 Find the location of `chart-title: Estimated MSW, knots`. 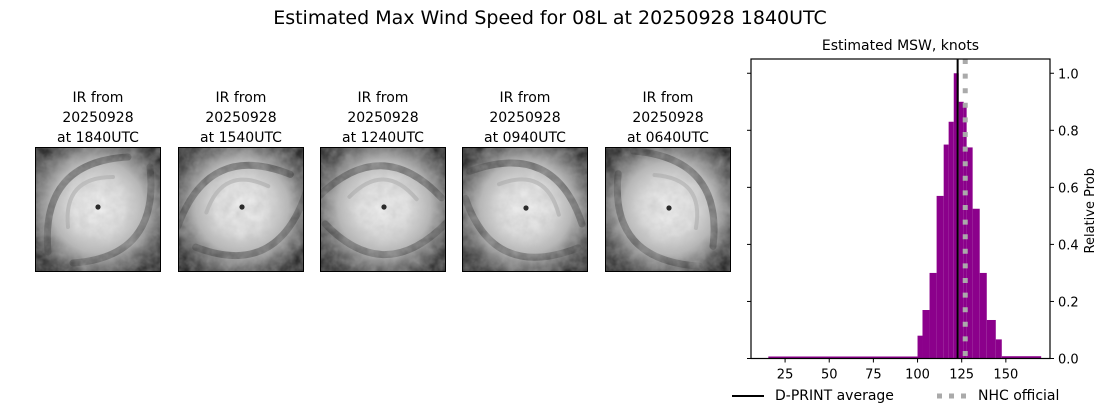

chart-title: Estimated MSW, knots is located at coordinates (900, 46).